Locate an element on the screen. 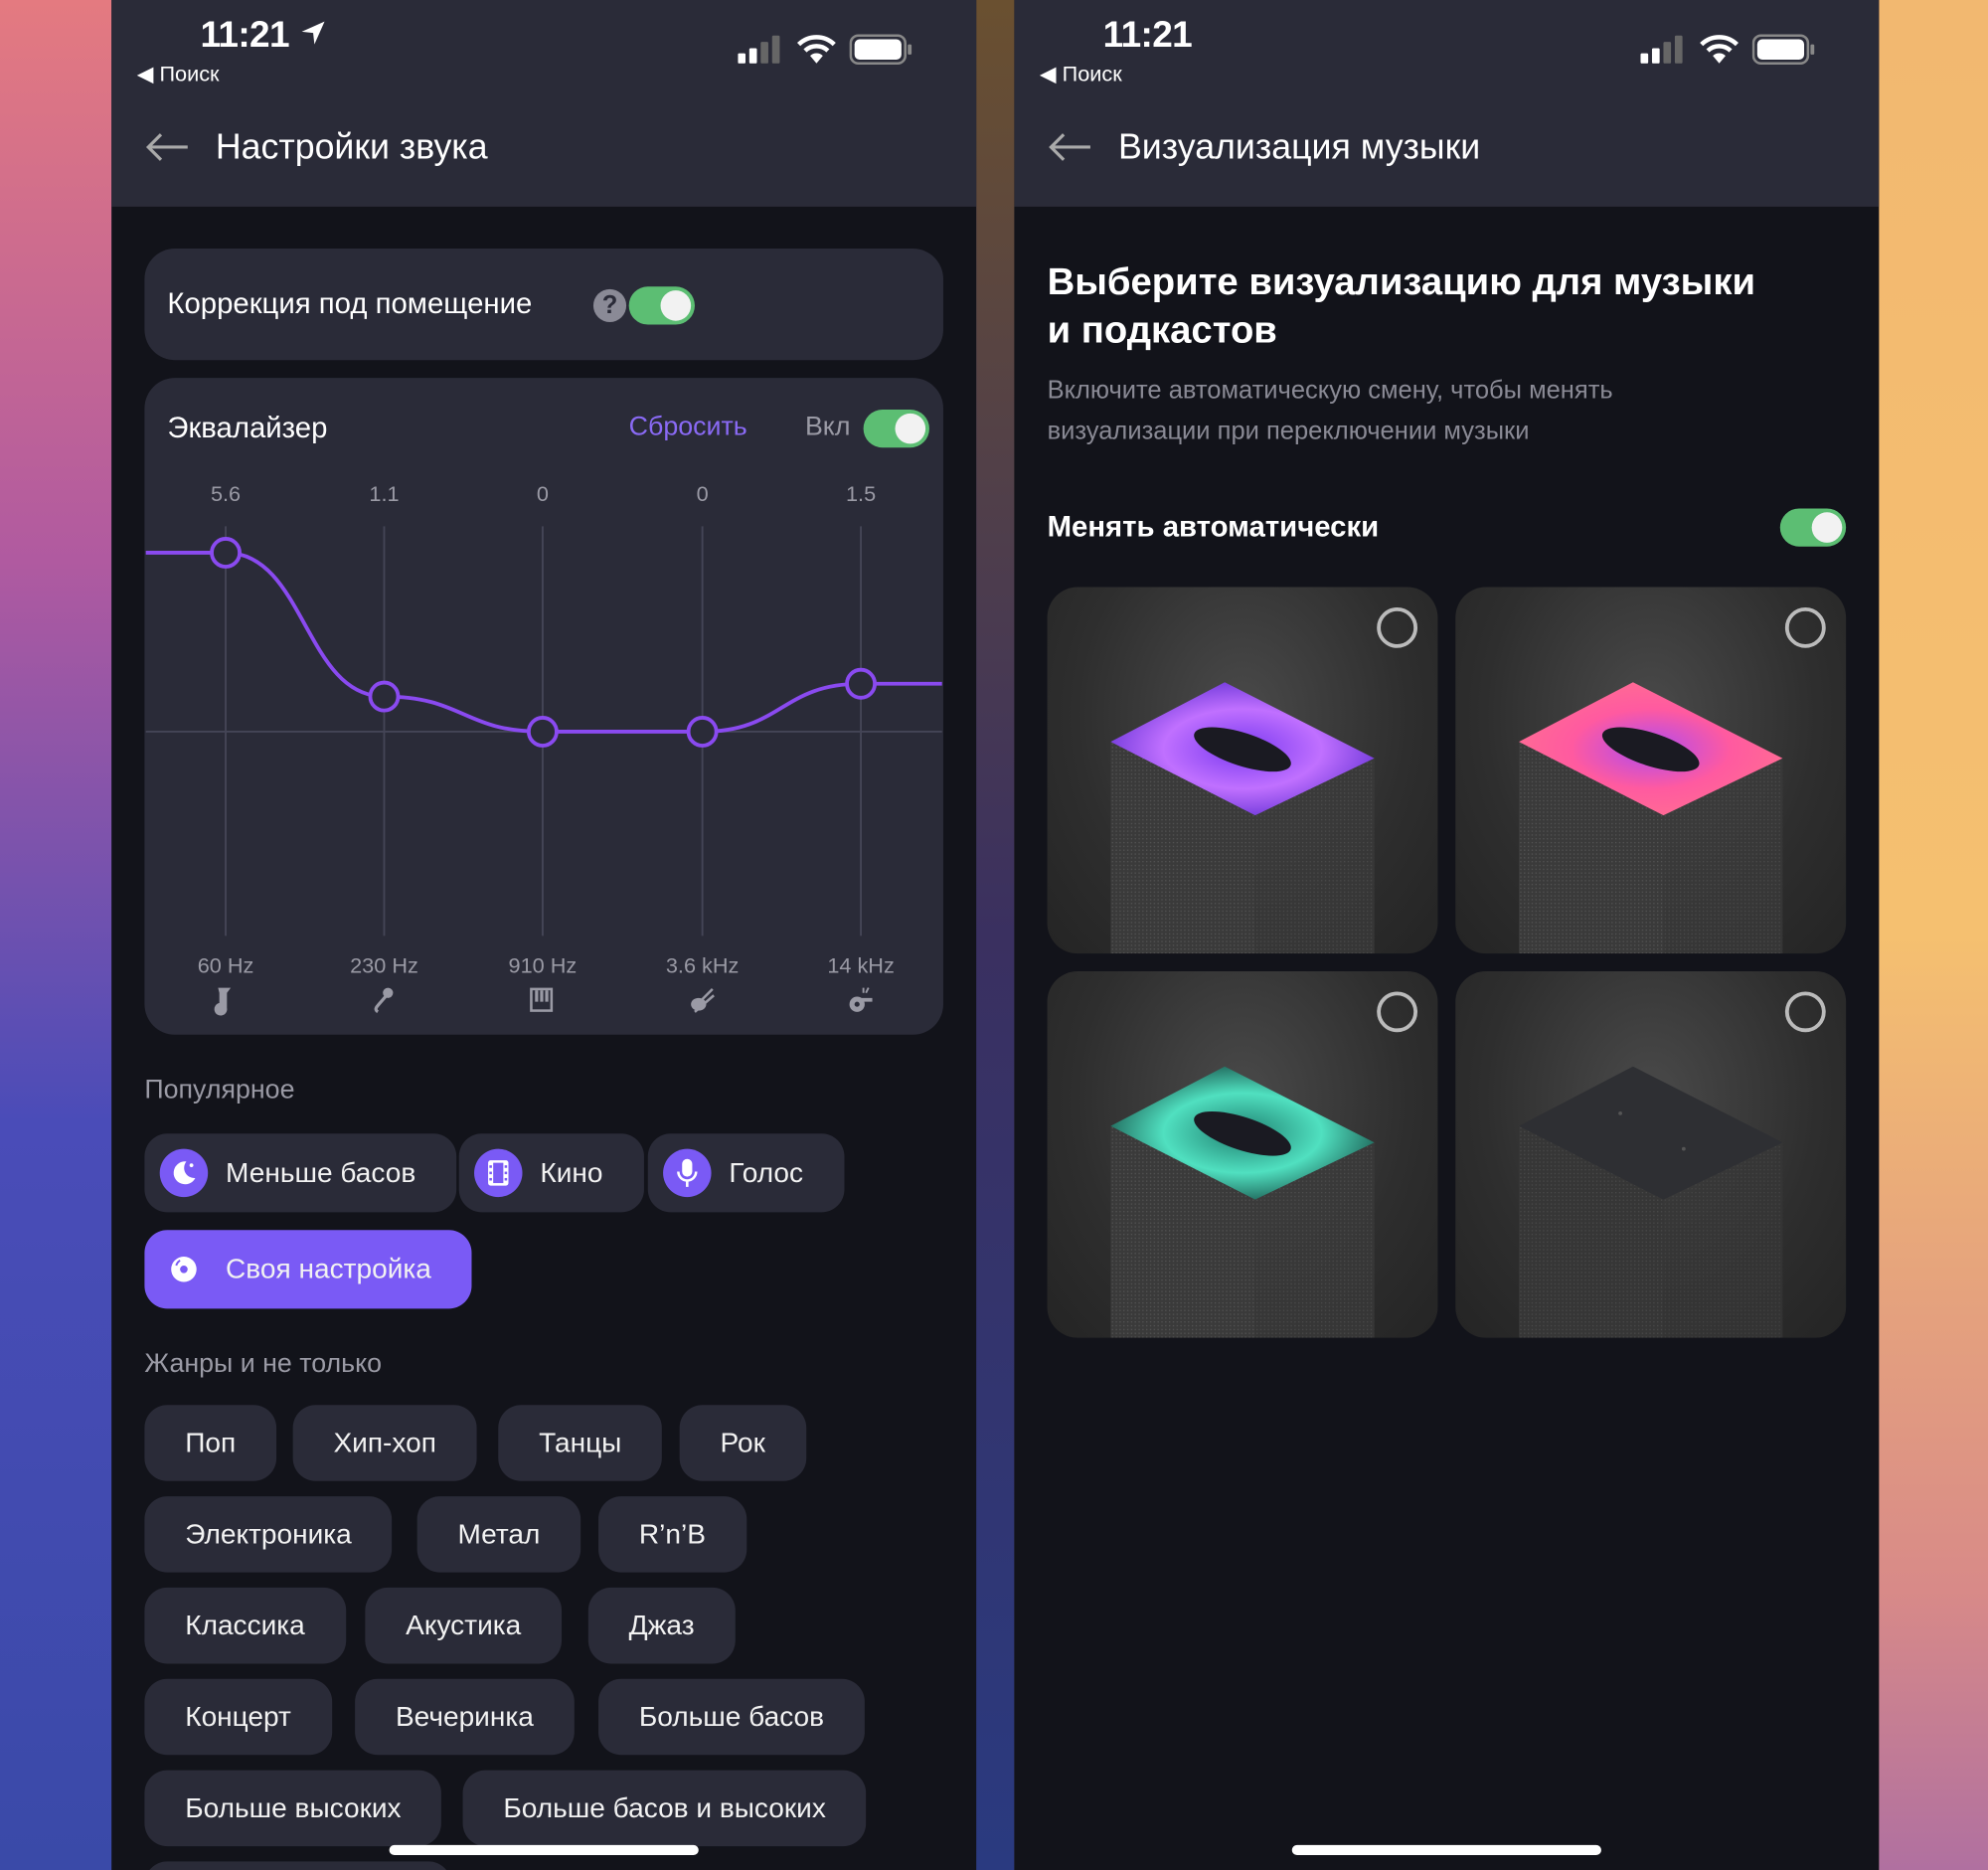 The width and height of the screenshot is (1988, 1870). header: 11:21 ◀ Поиск Настройки звука is located at coordinates (544, 103).